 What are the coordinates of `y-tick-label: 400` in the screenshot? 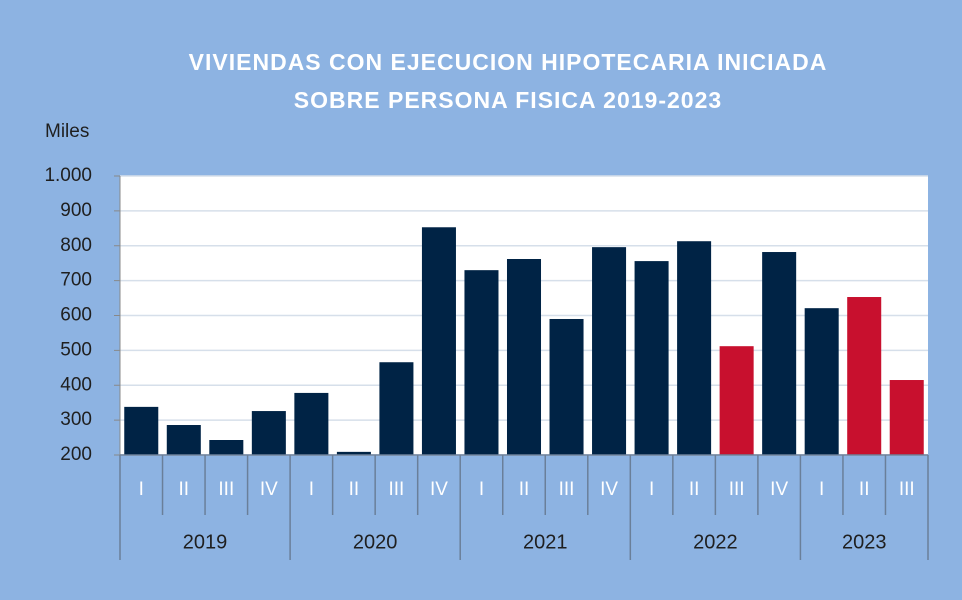 It's located at (76, 384).